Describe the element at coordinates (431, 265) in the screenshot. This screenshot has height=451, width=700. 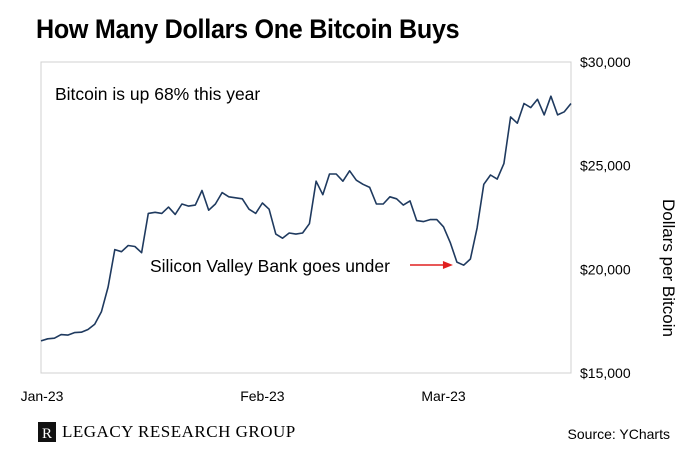
I see `annotation-arrow` at that location.